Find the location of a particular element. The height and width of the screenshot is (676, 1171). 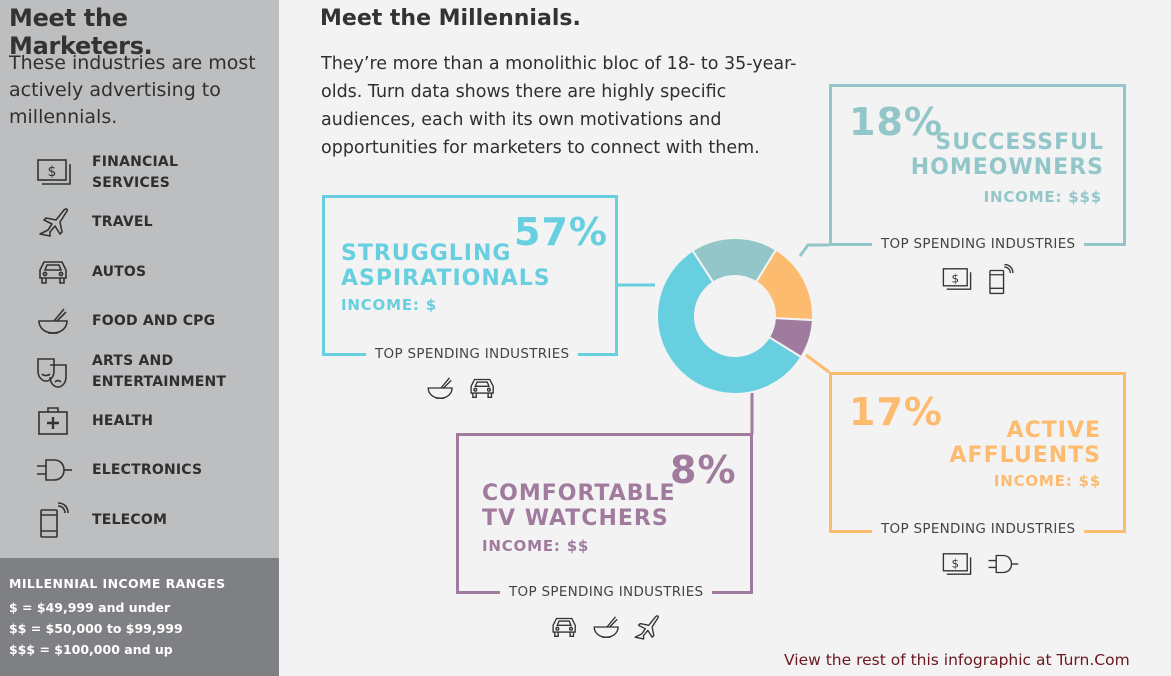

segment-income: INCOME: $$$ is located at coordinates (1042, 197).